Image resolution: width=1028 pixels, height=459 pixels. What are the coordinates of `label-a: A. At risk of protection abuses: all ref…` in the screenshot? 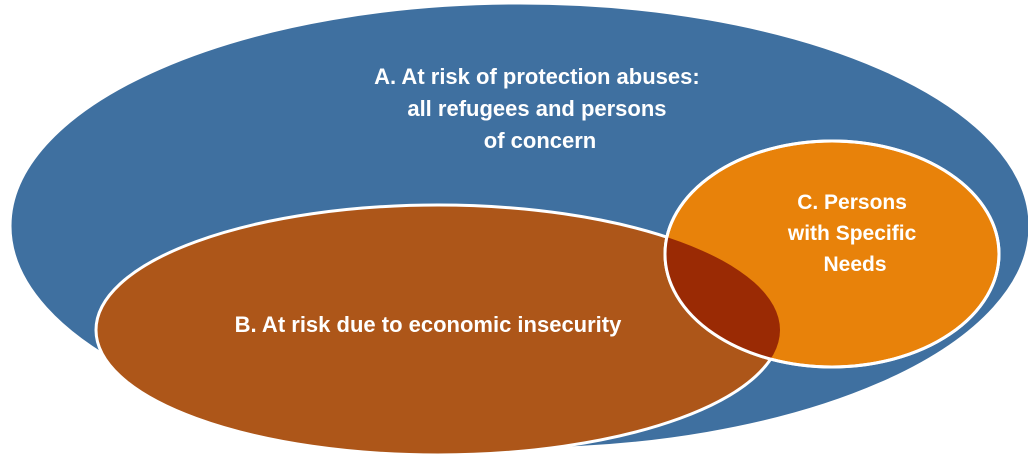 It's located at (540, 108).